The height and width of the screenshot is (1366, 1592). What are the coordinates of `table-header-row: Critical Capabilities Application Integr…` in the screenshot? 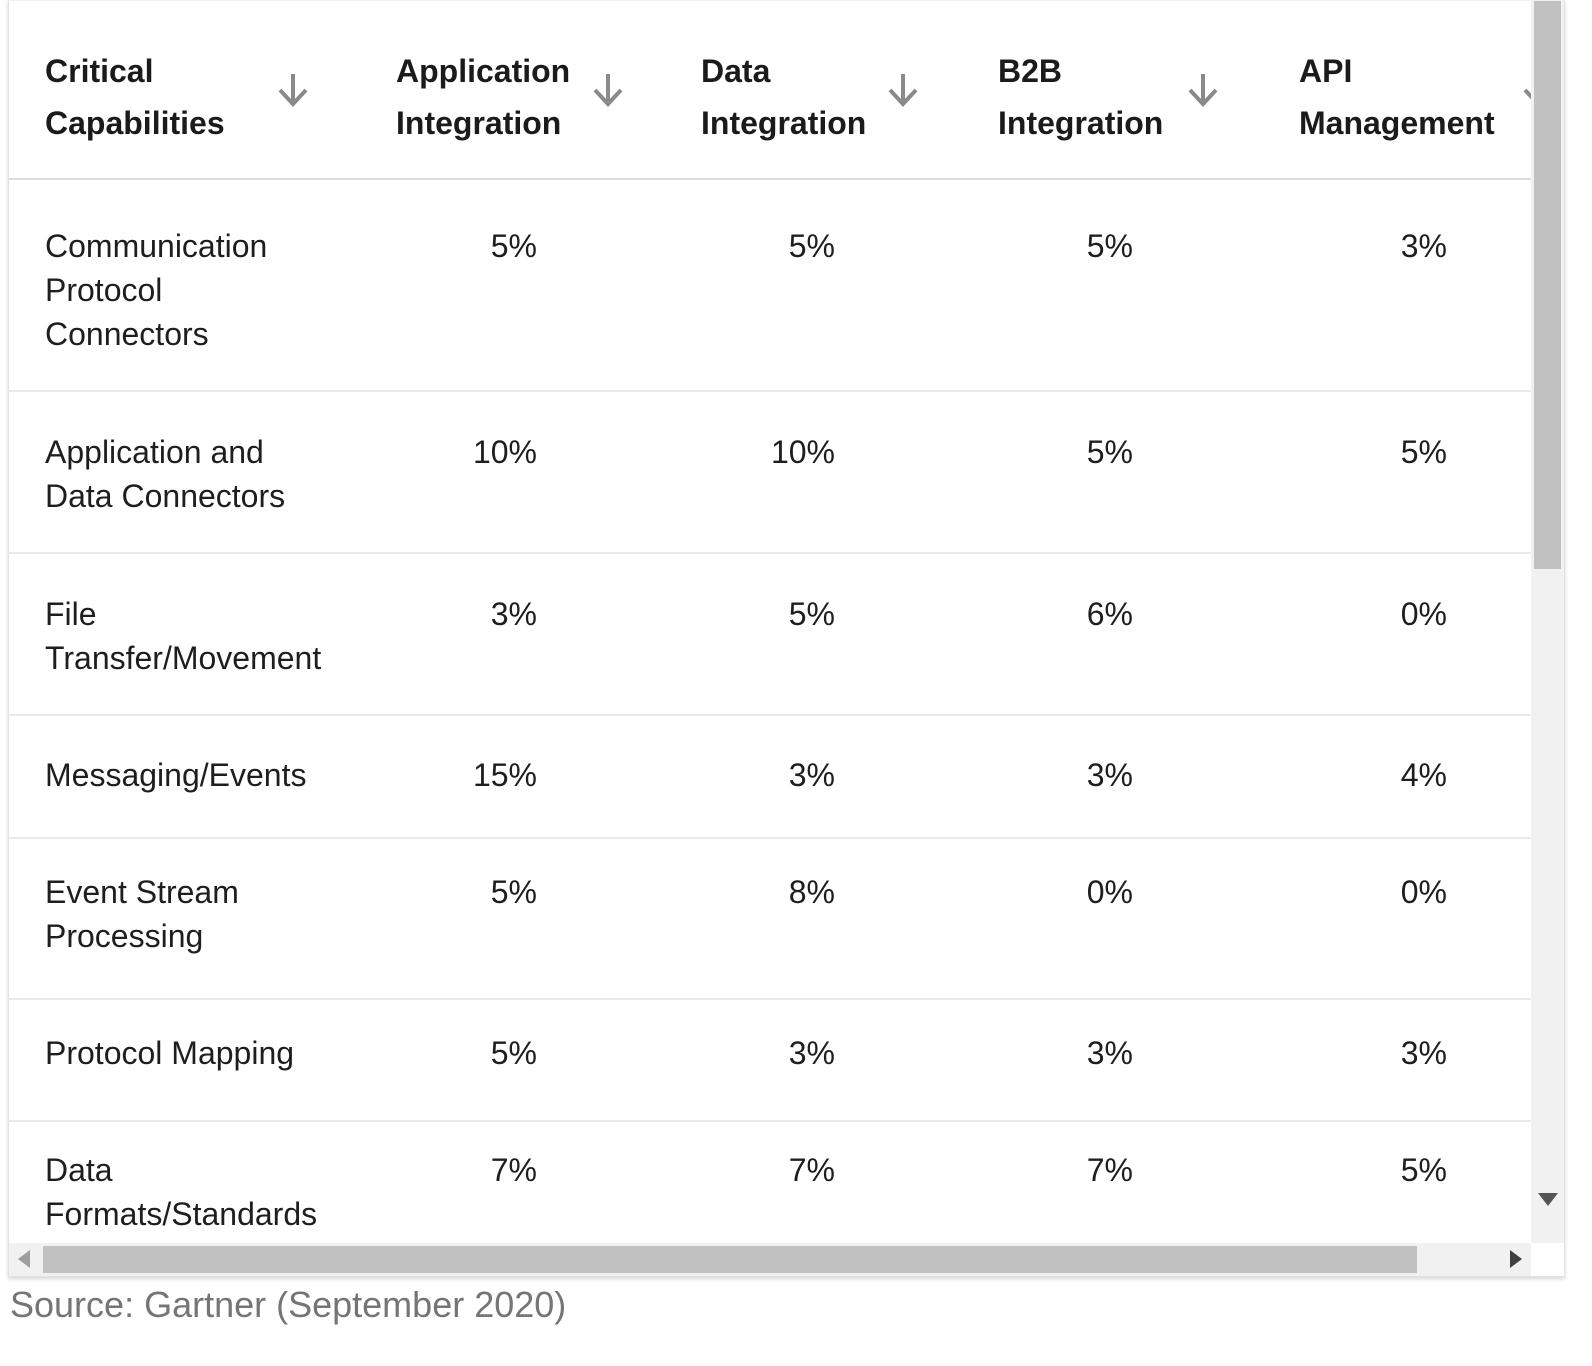 It's located at (770, 90).